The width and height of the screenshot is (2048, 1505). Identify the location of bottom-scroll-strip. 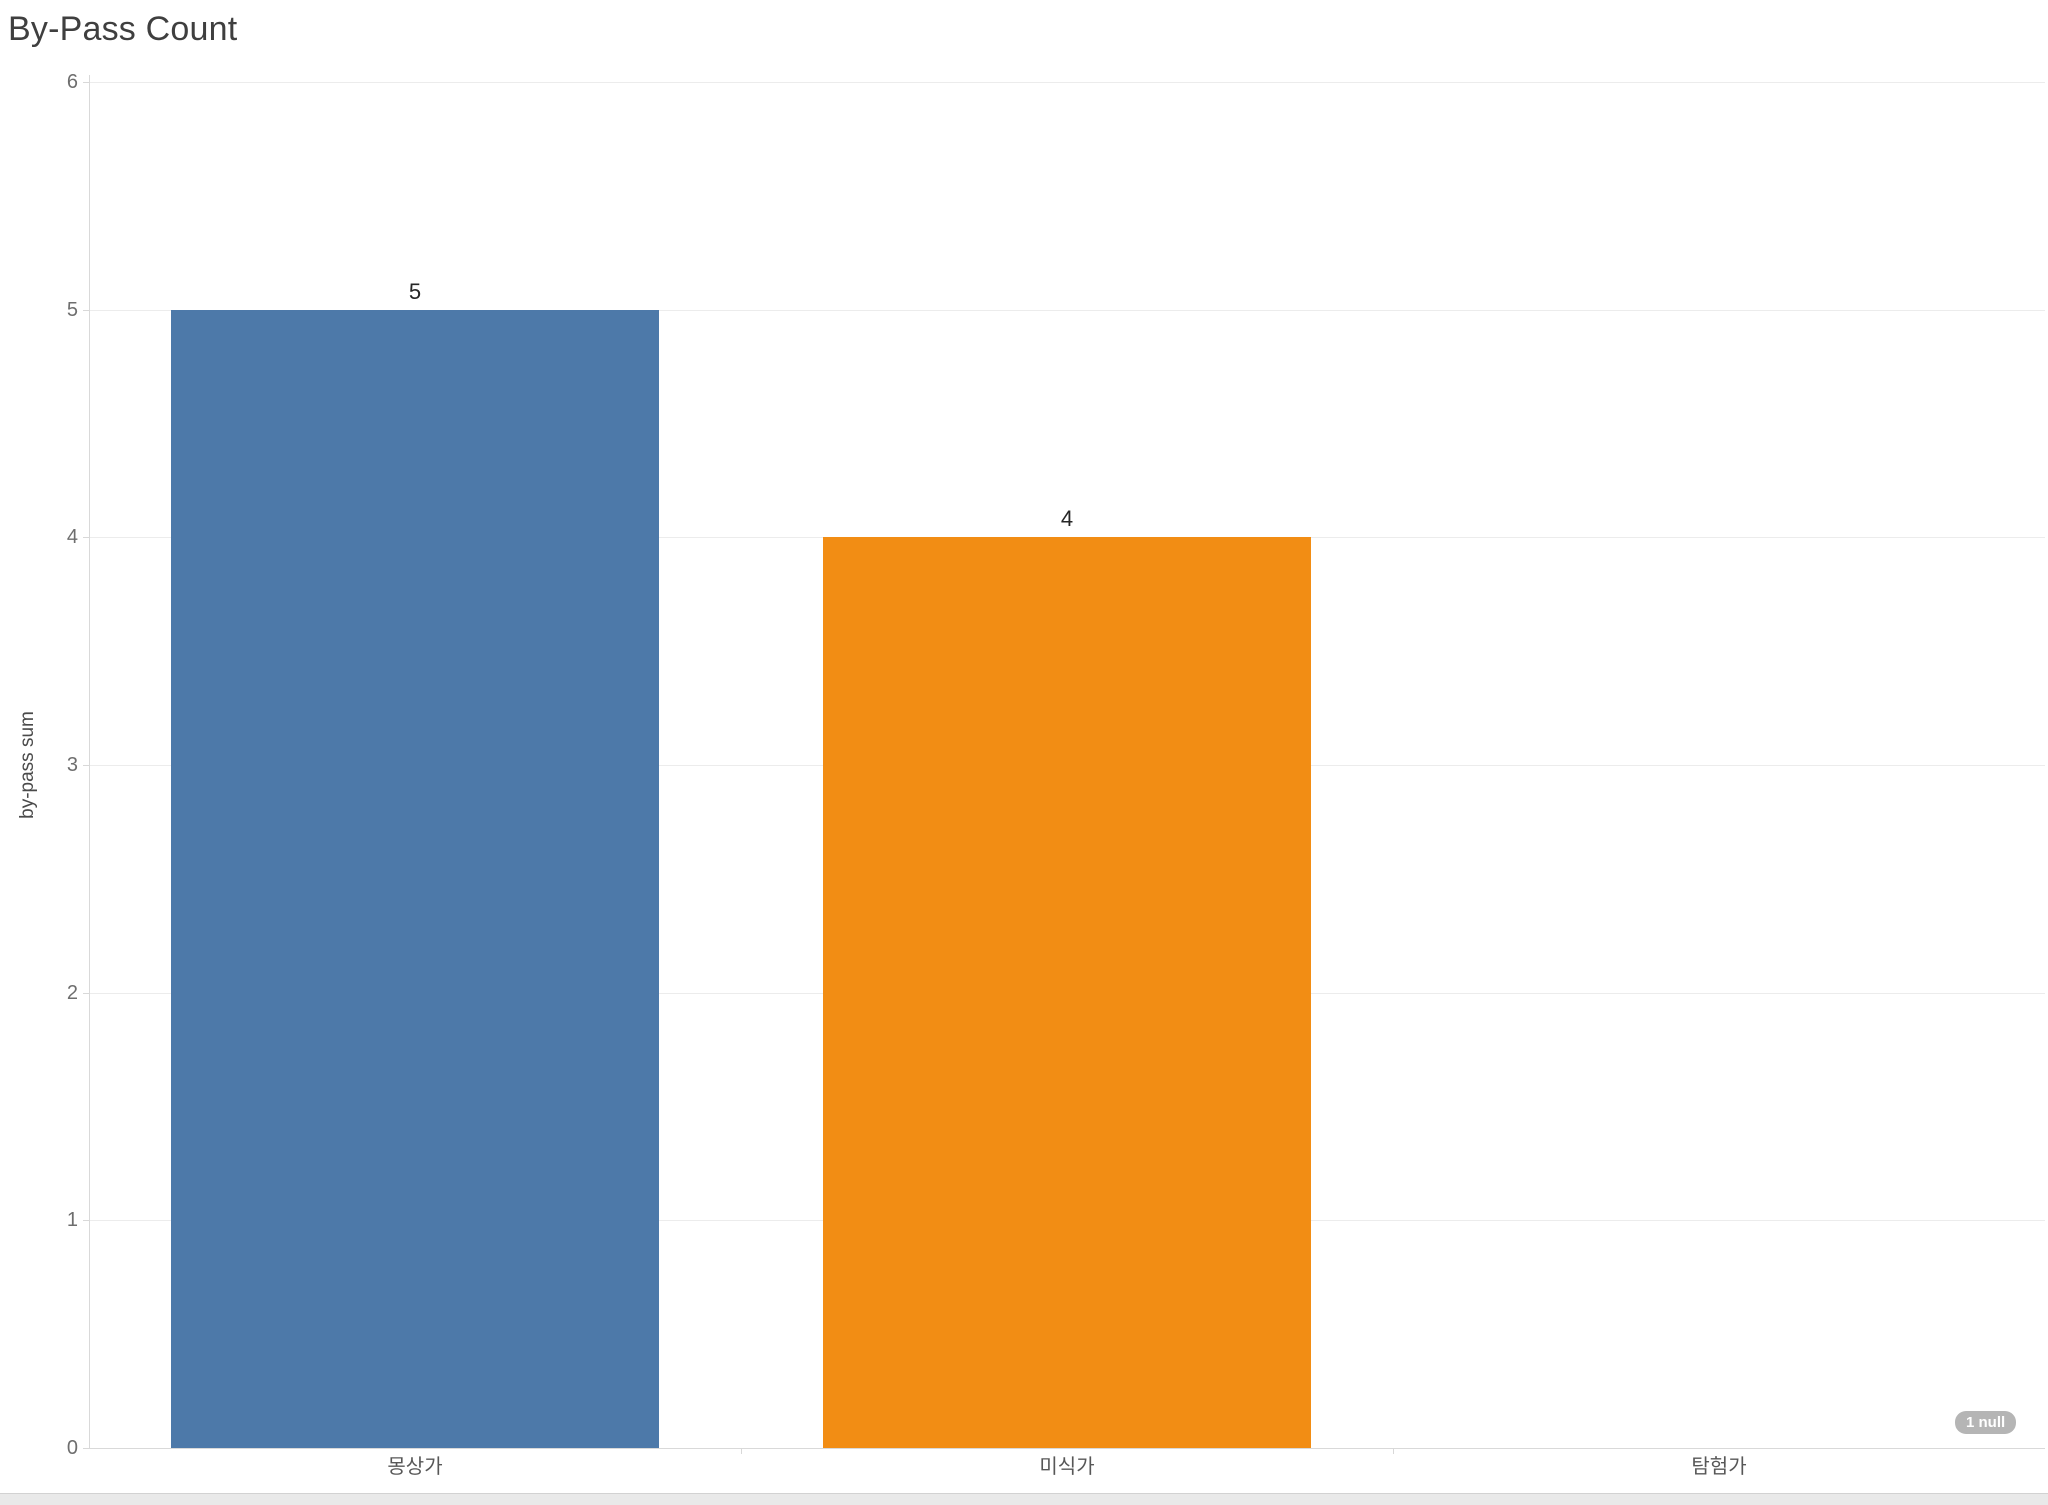
(1024, 1499).